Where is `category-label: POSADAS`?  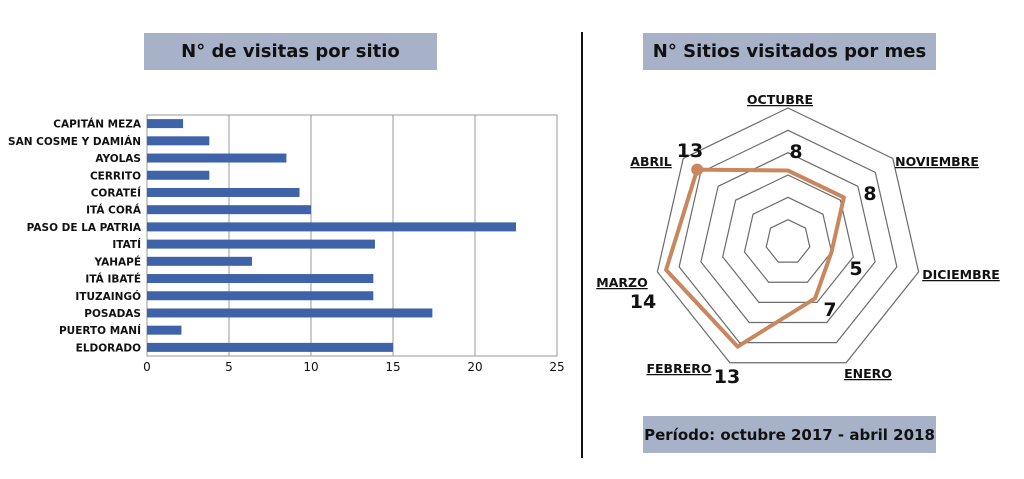 category-label: POSADAS is located at coordinates (112, 314).